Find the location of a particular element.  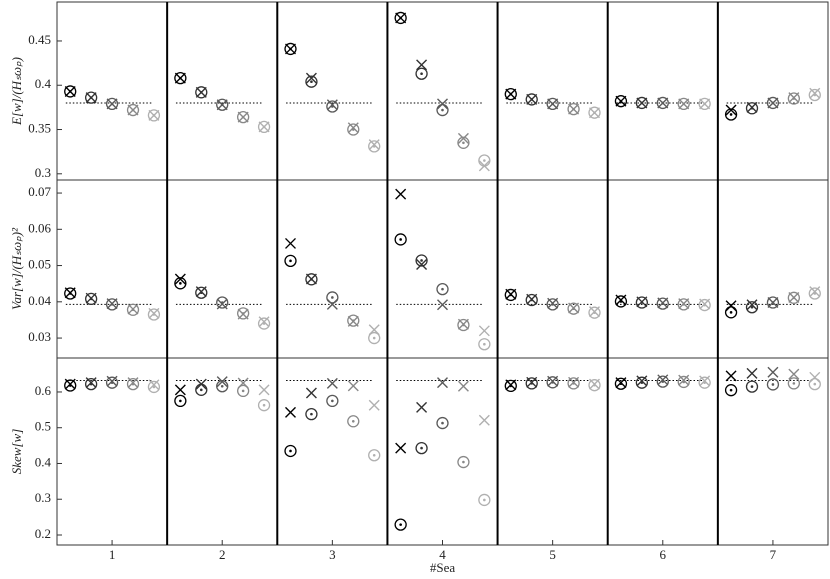

x-tick-label: 2 is located at coordinates (222, 554).